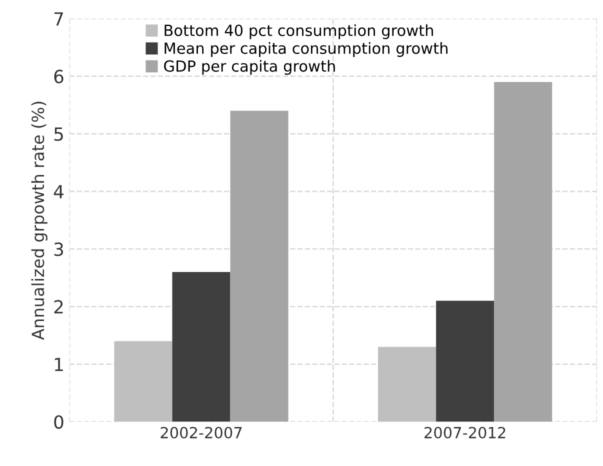 This screenshot has width=603, height=466. Describe the element at coordinates (298, 32) in the screenshot. I see `legend-label: Bottom 40 pct consumption growth` at that location.